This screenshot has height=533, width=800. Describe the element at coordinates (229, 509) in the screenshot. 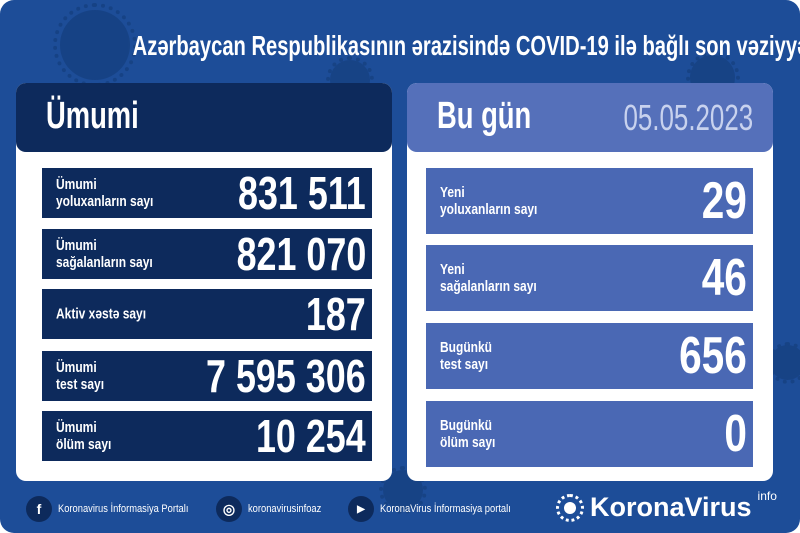

I see `instagram-icon: ◎` at that location.